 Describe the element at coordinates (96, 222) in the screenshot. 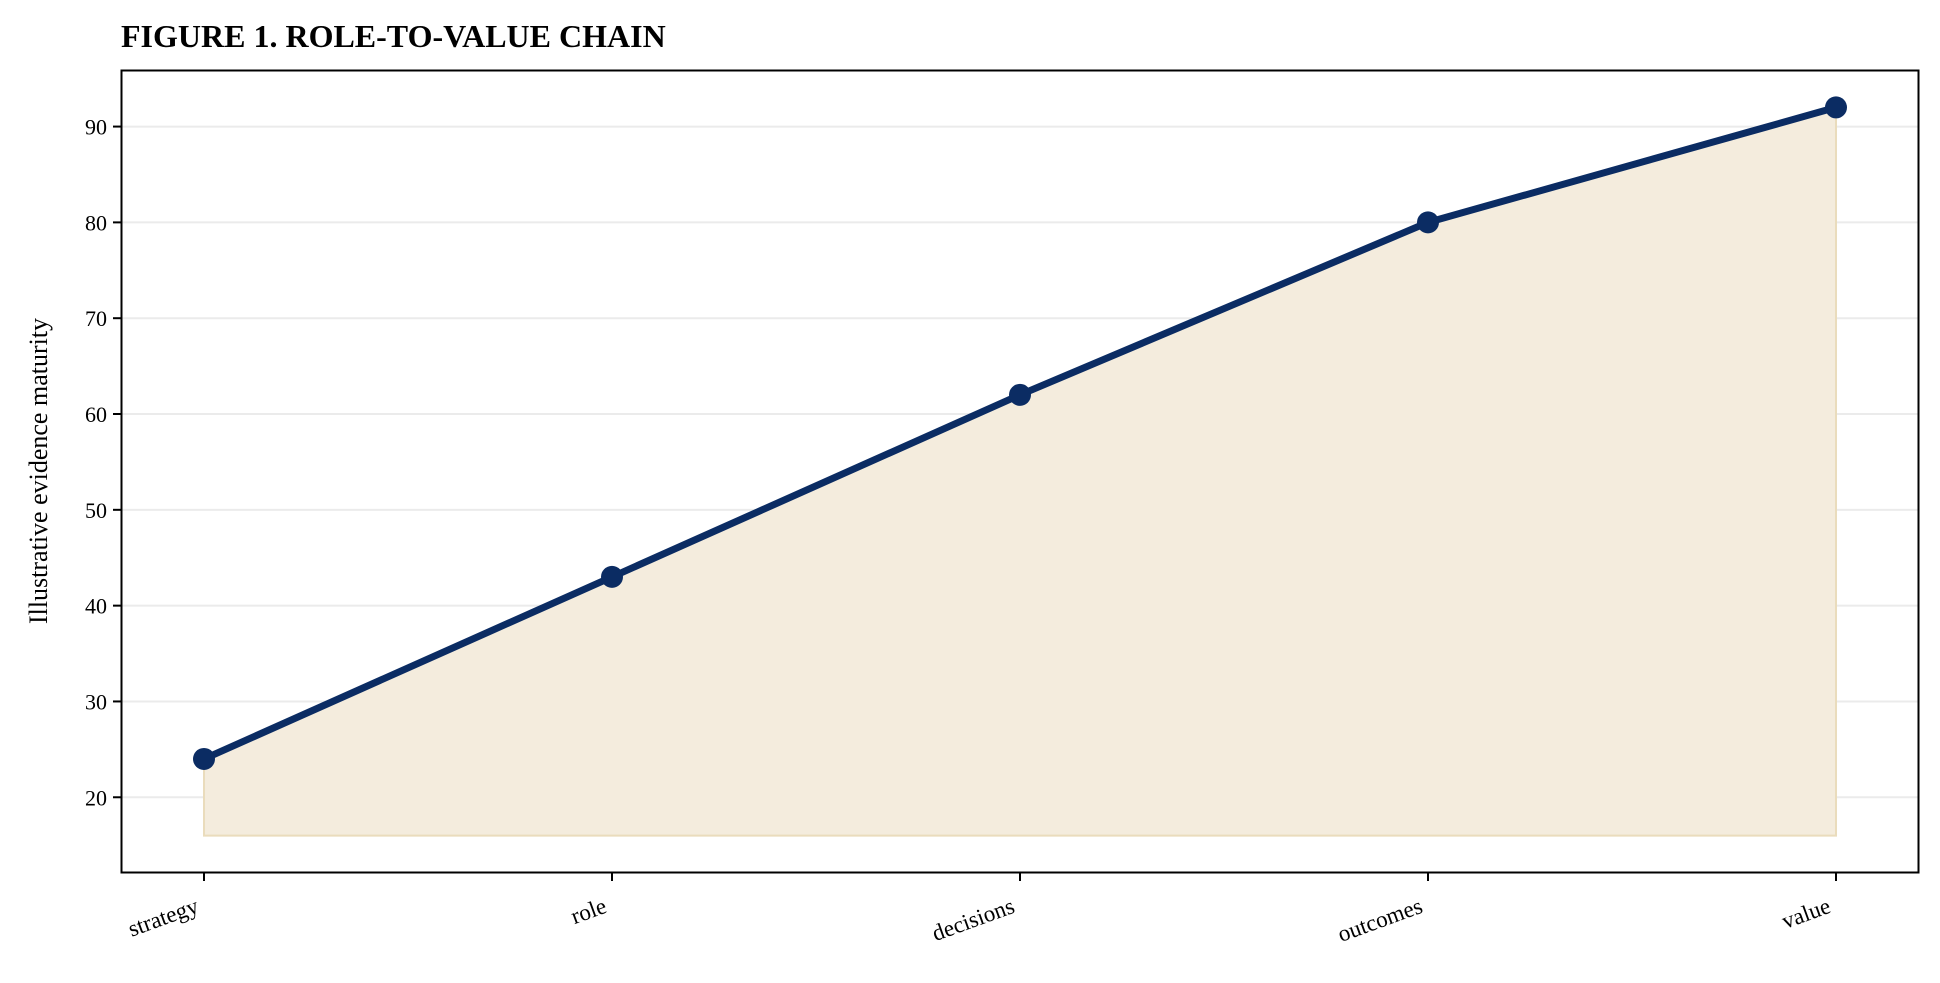

I see `y-tick-label: 80` at that location.